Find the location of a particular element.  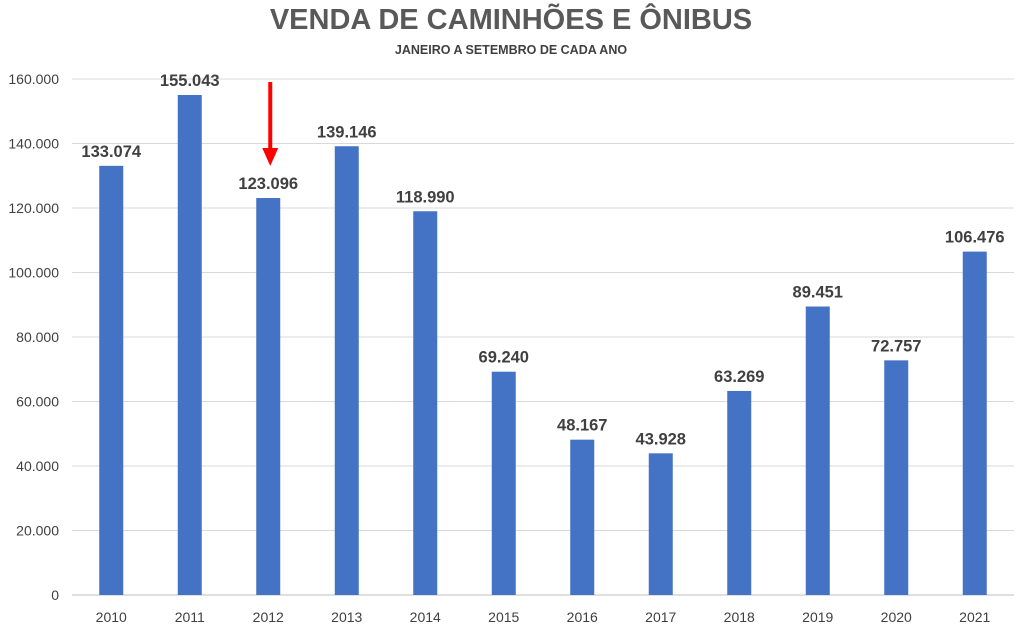

y-tick-label: 120.000 is located at coordinates (33, 208).